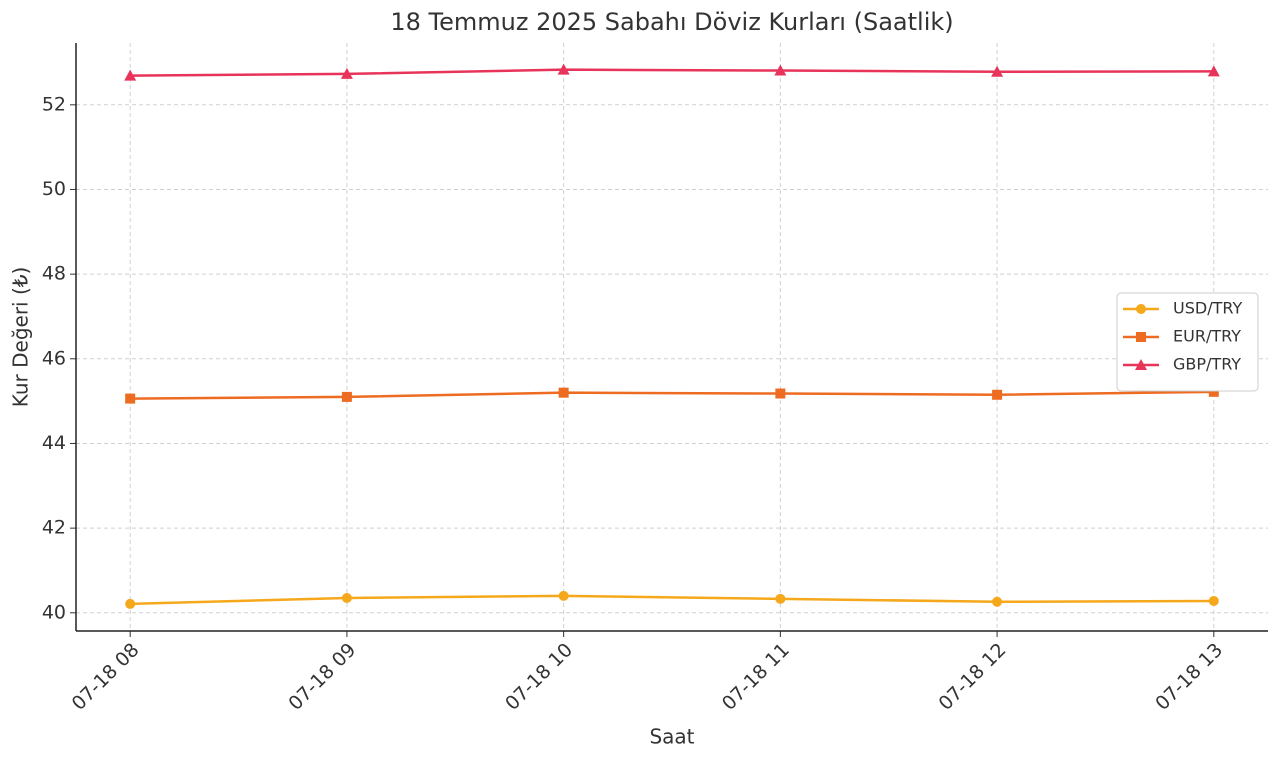 The image size is (1280, 767). Describe the element at coordinates (54, 104) in the screenshot. I see `y-tick-label: 52` at that location.